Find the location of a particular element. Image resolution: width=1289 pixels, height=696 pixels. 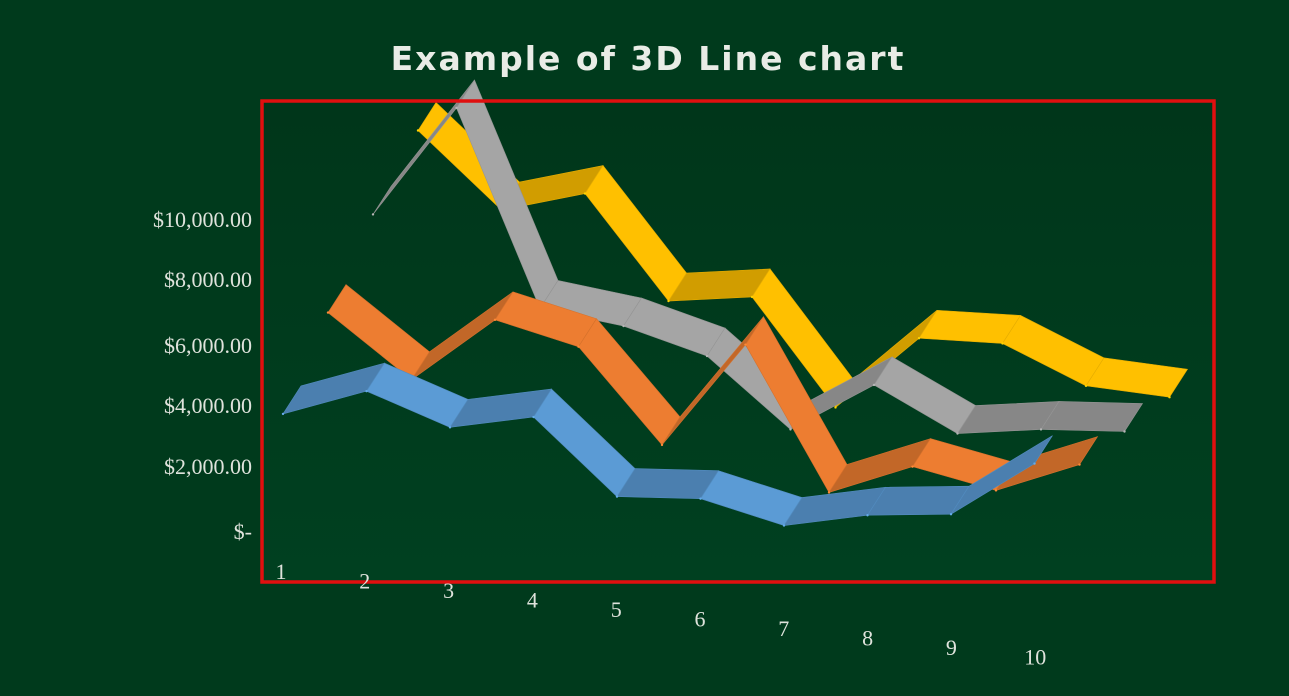

x-tick-label: 3 is located at coordinates (448, 590).